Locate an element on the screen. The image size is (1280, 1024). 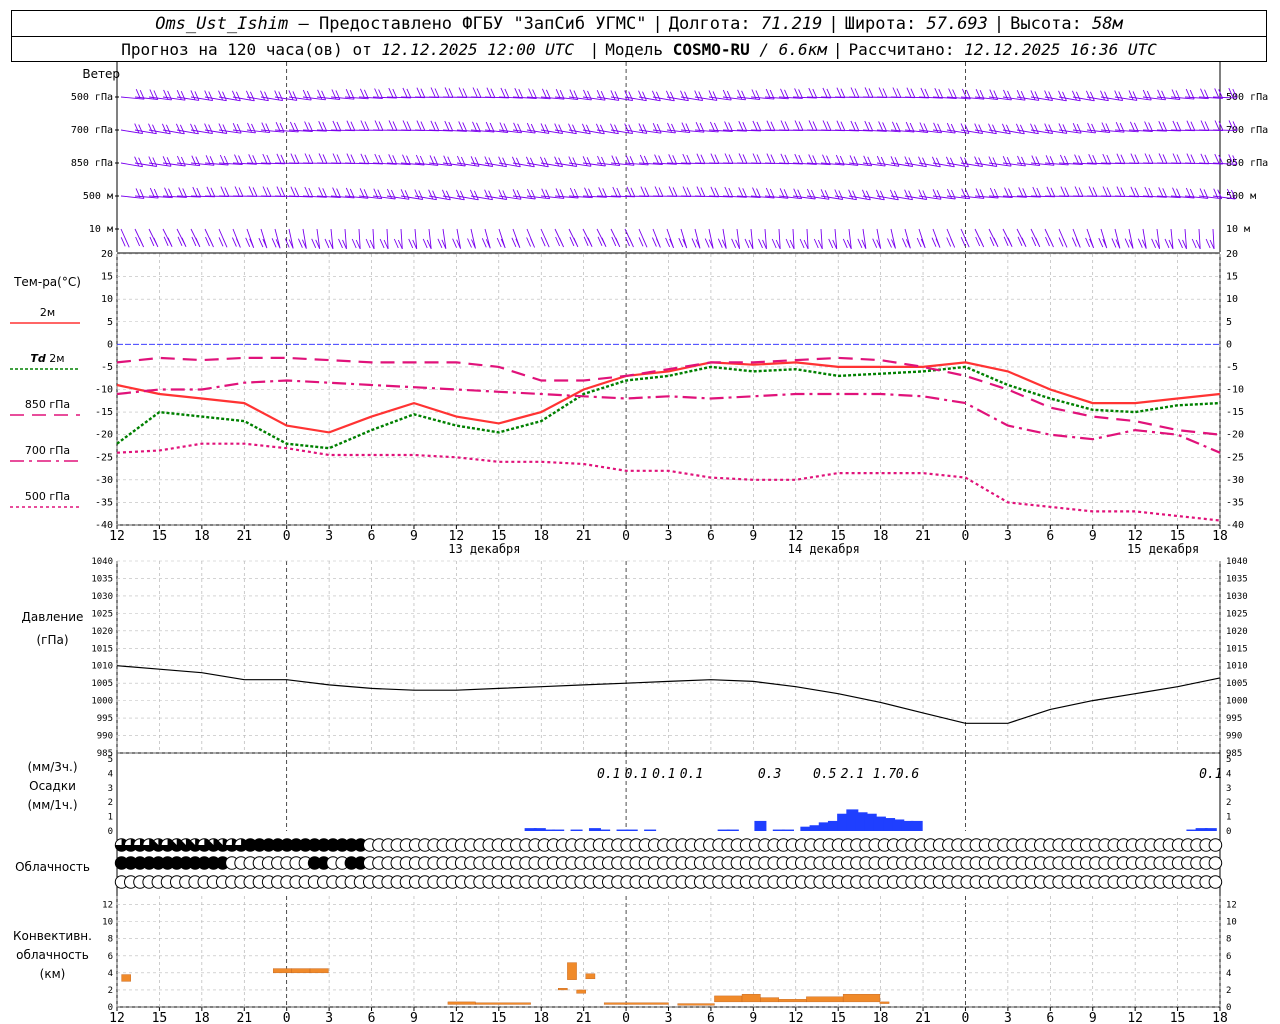
x-tick-label: 18 is located at coordinates (1220, 536).